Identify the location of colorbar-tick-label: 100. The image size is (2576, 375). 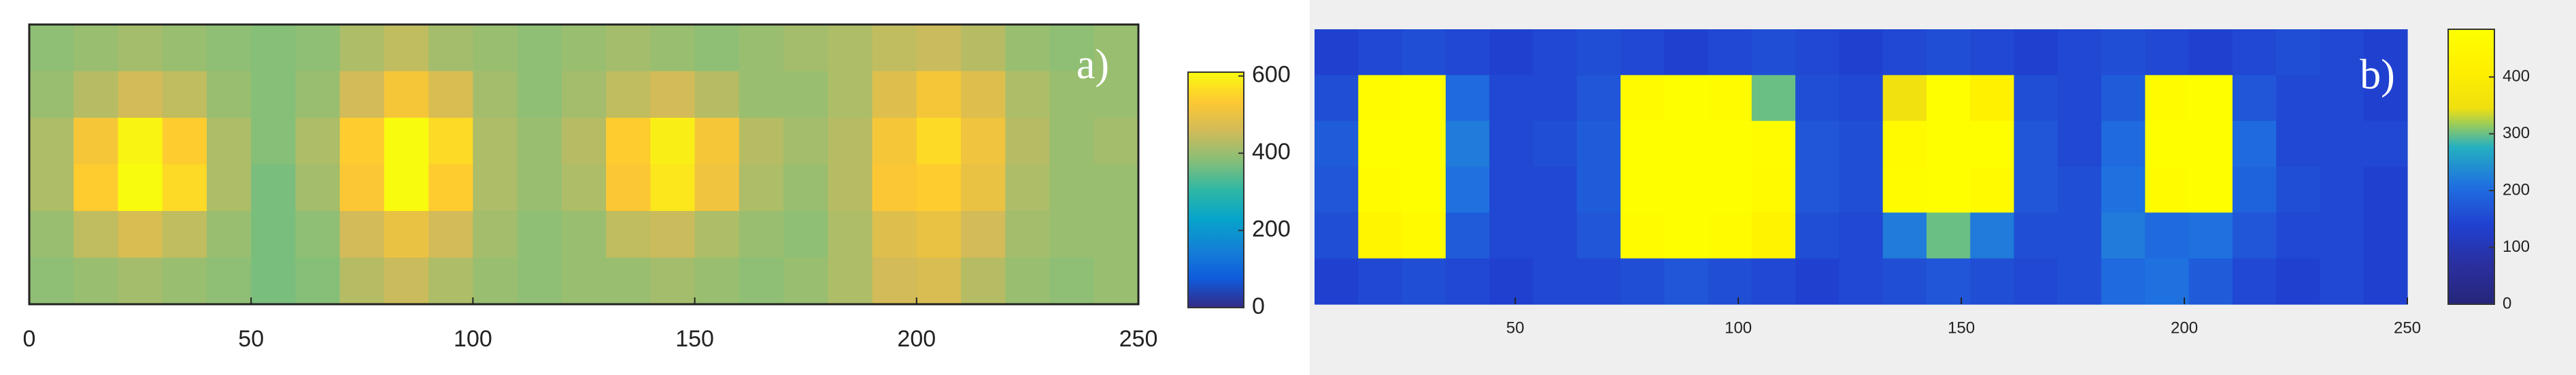
(2516, 247).